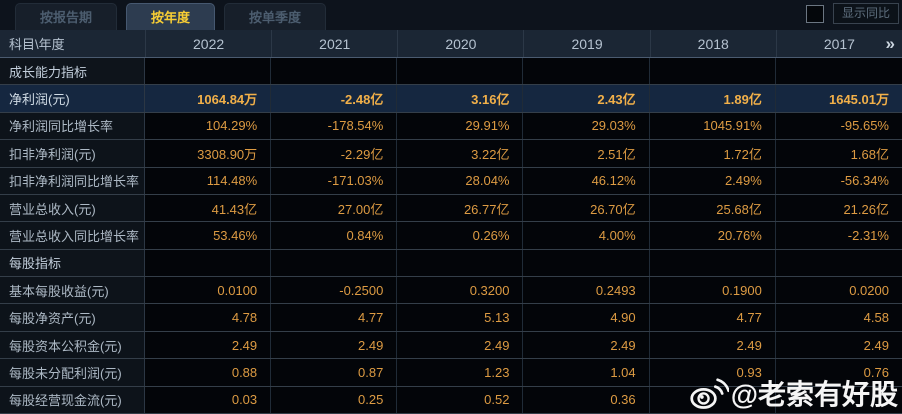  I want to click on value-cell: 2.49%, so click(712, 180).